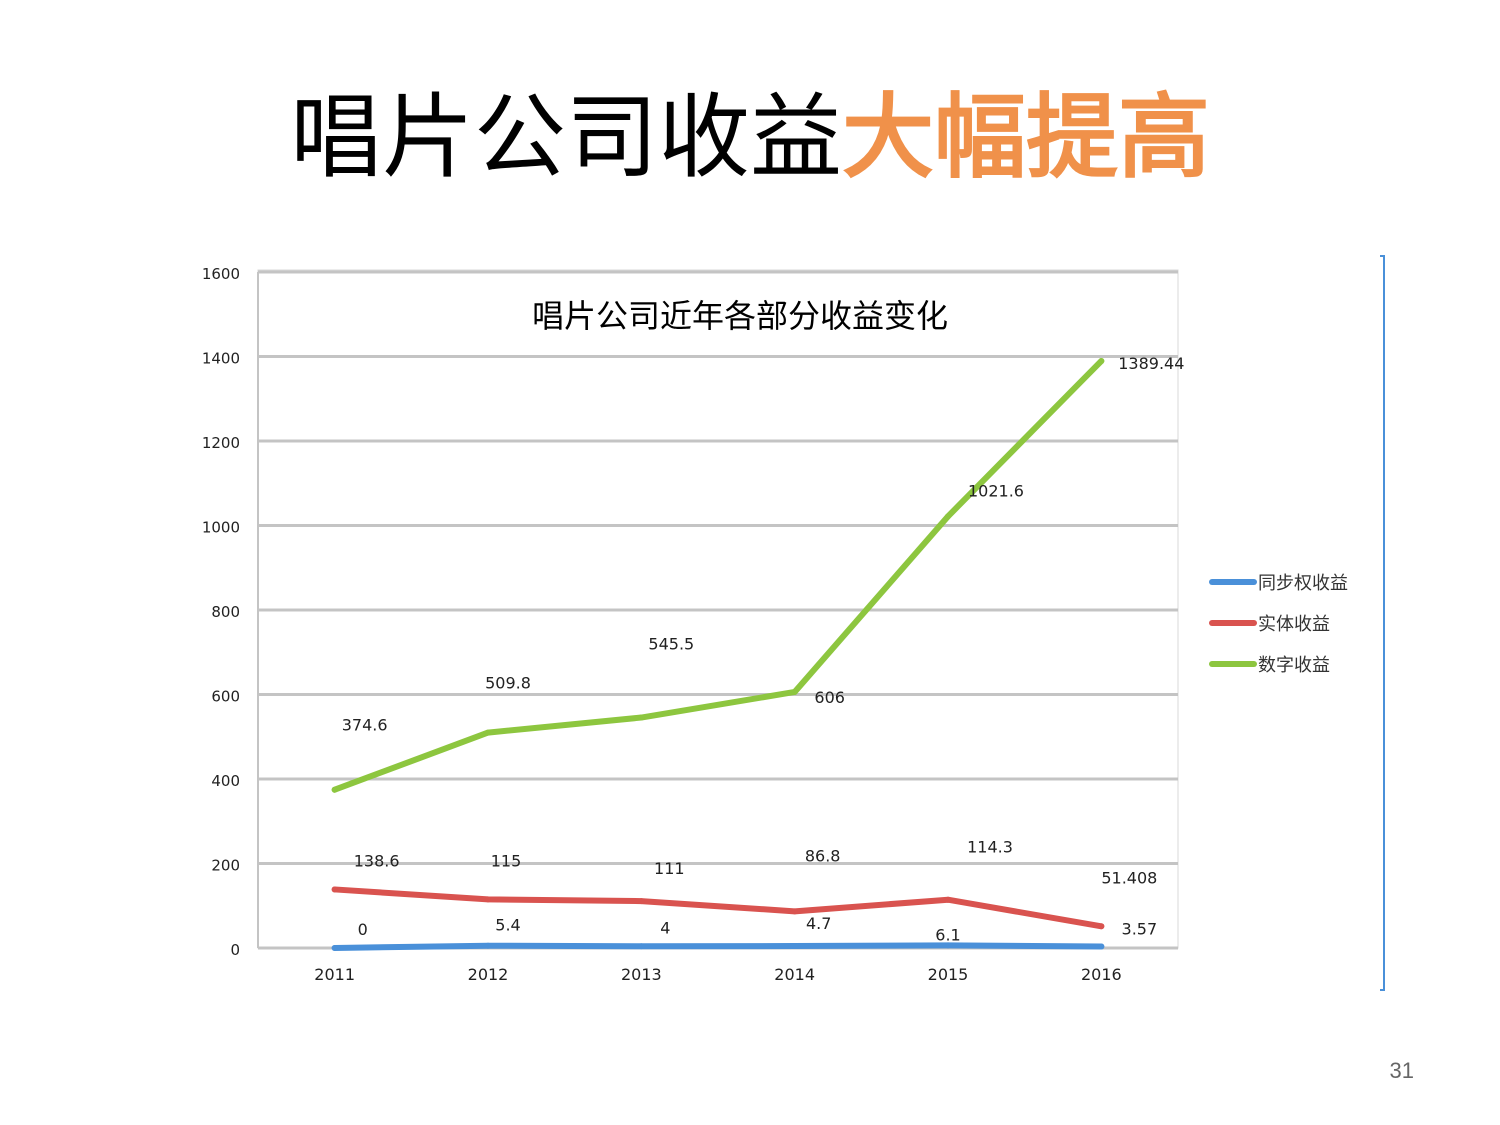 The height and width of the screenshot is (1125, 1500). What do you see at coordinates (1382, 623) in the screenshot?
I see `side-bracket` at bounding box center [1382, 623].